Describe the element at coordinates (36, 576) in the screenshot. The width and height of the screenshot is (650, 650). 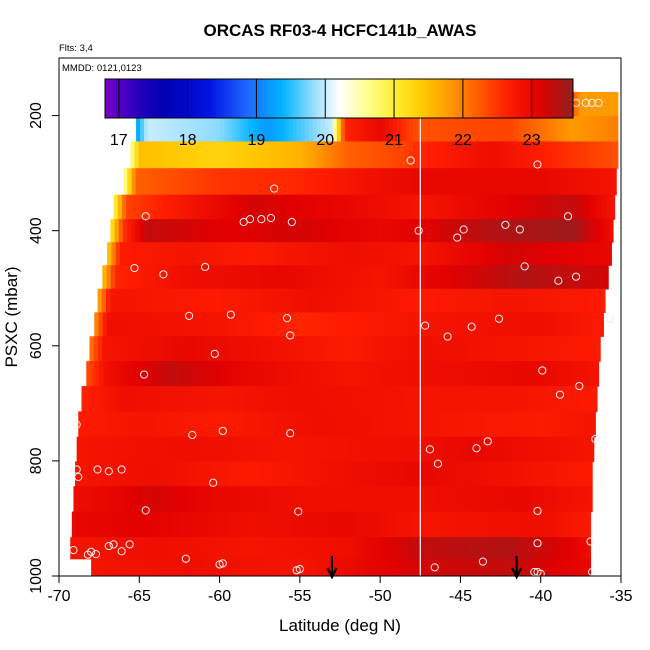
I see `y-tick-label: 1000` at that location.